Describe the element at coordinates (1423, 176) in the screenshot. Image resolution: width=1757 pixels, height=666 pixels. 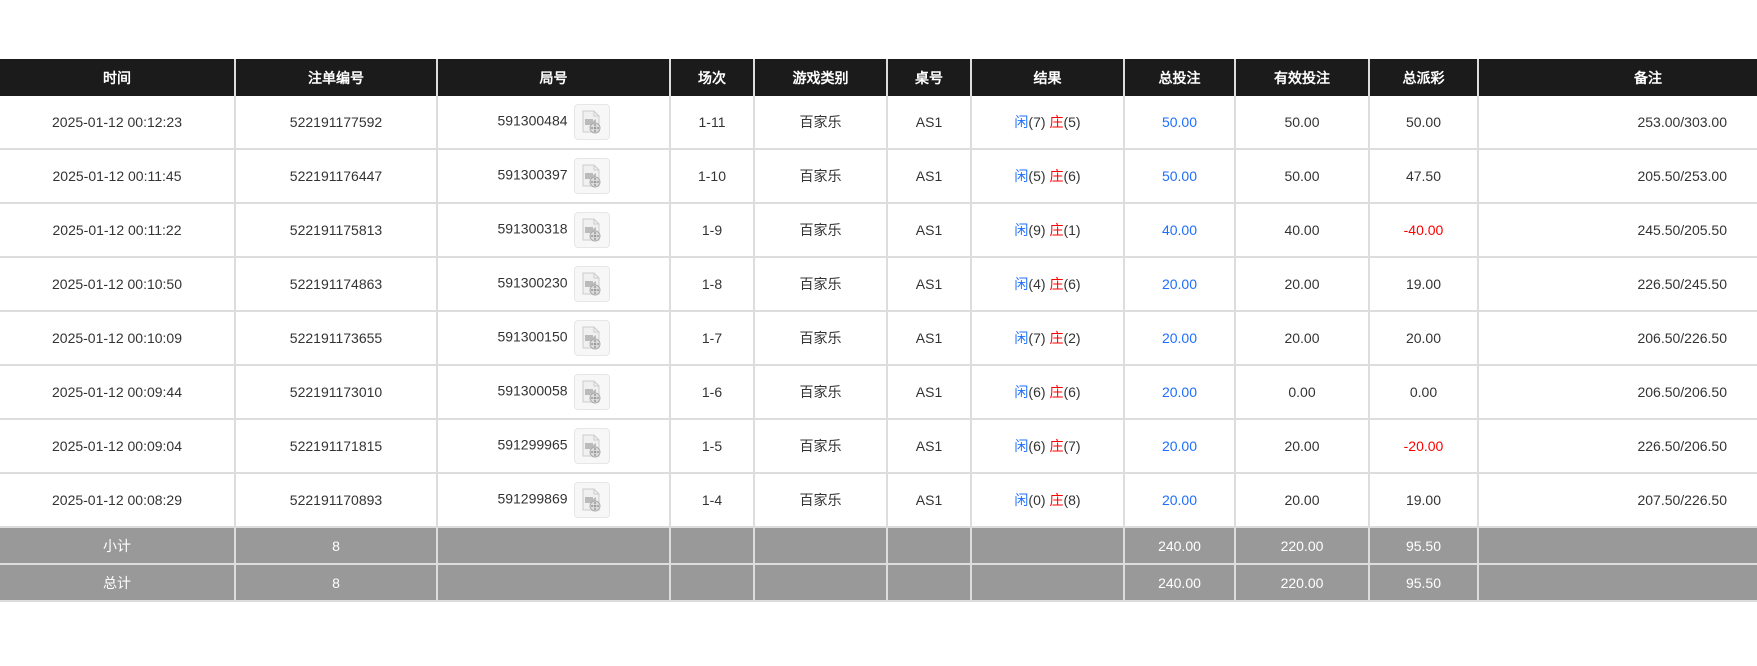
I see `payout-cell: 47.50` at that location.